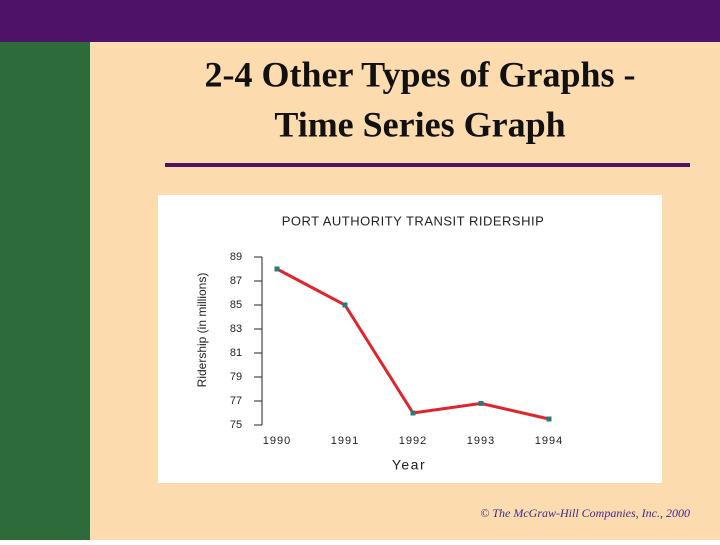 The height and width of the screenshot is (545, 720). I want to click on y-tick-label: 85, so click(236, 305).